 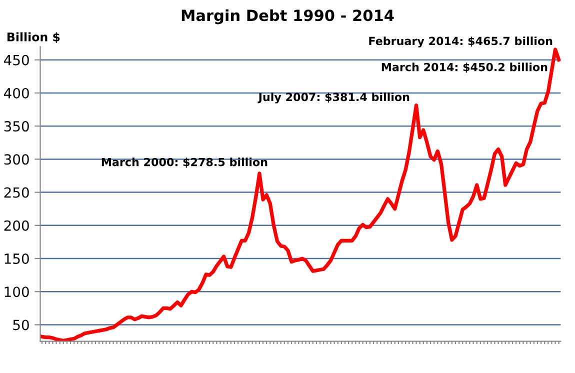 What do you see at coordinates (16, 292) in the screenshot?
I see `y-tick-label: 100` at bounding box center [16, 292].